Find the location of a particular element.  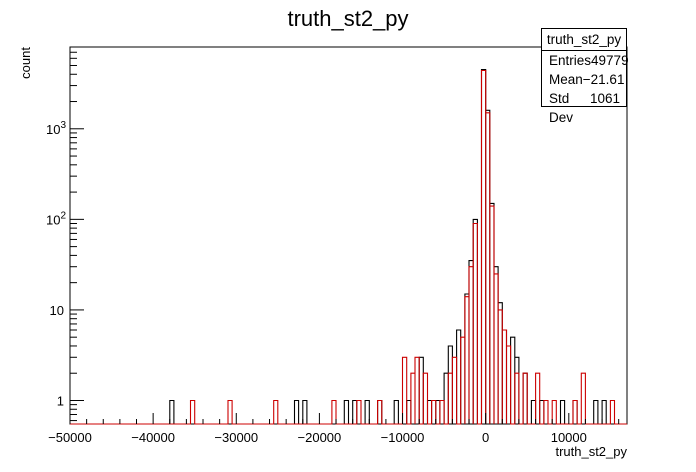

stats-row-entries: Entries 49779 is located at coordinates (585, 60).